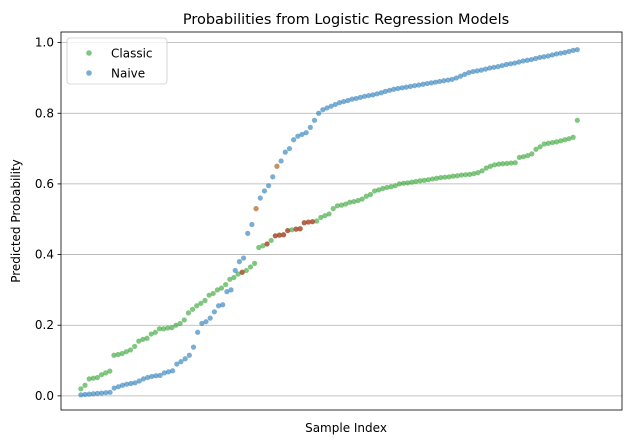 The height and width of the screenshot is (446, 630). Describe the element at coordinates (128, 74) in the screenshot. I see `legend-label-naive: Naive` at that location.